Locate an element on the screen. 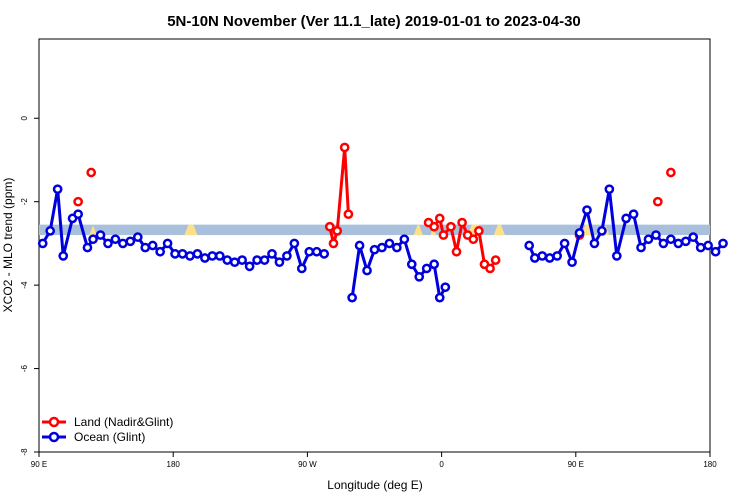 The width and height of the screenshot is (750, 500). y-tick-label: -2 is located at coordinates (24, 202).